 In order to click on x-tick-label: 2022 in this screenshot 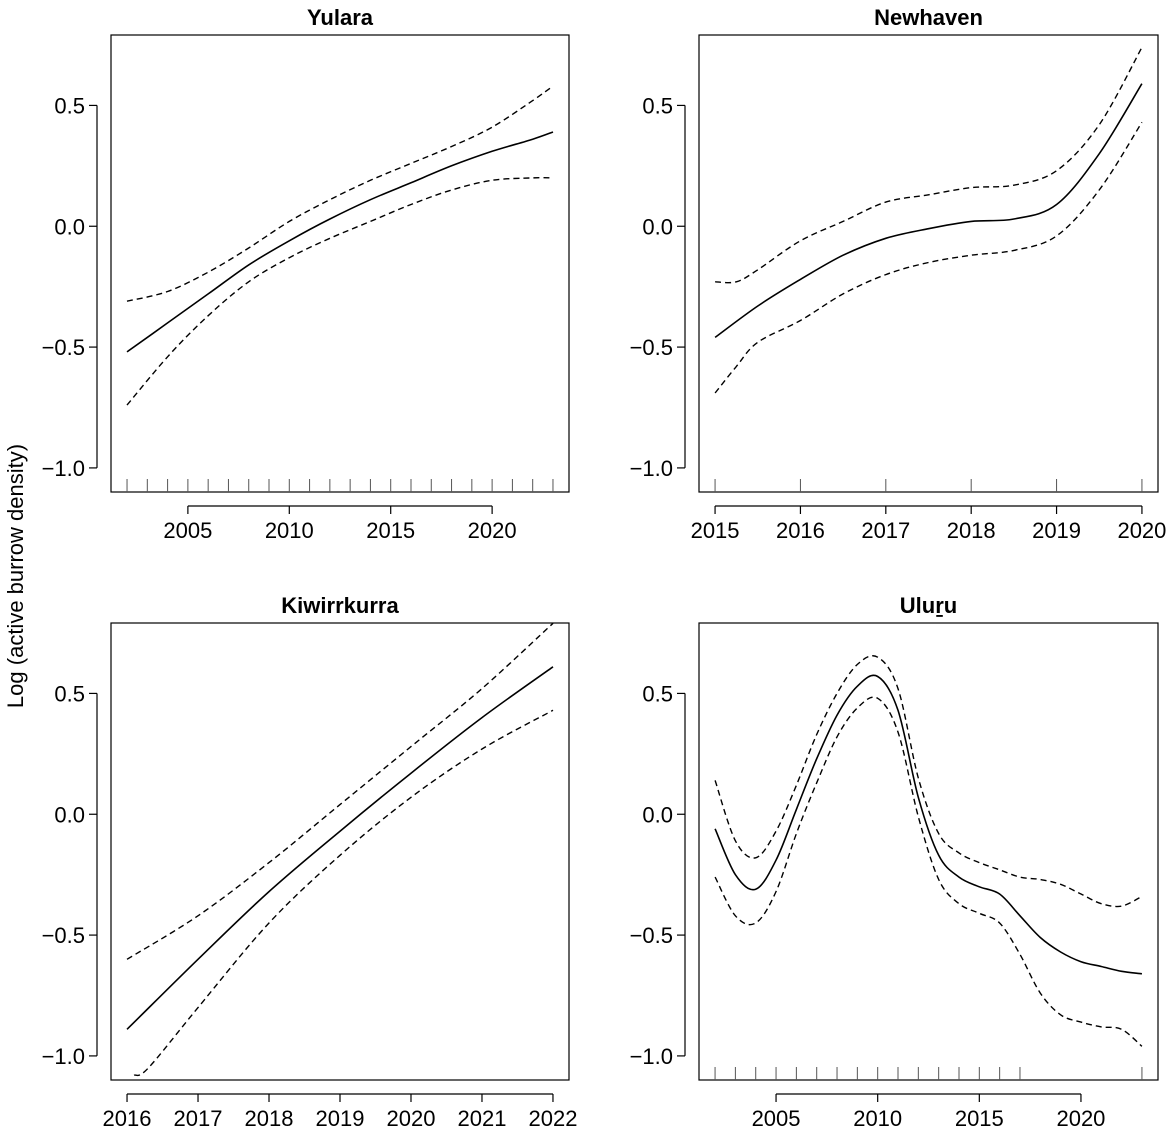, I will do `click(552, 1118)`.